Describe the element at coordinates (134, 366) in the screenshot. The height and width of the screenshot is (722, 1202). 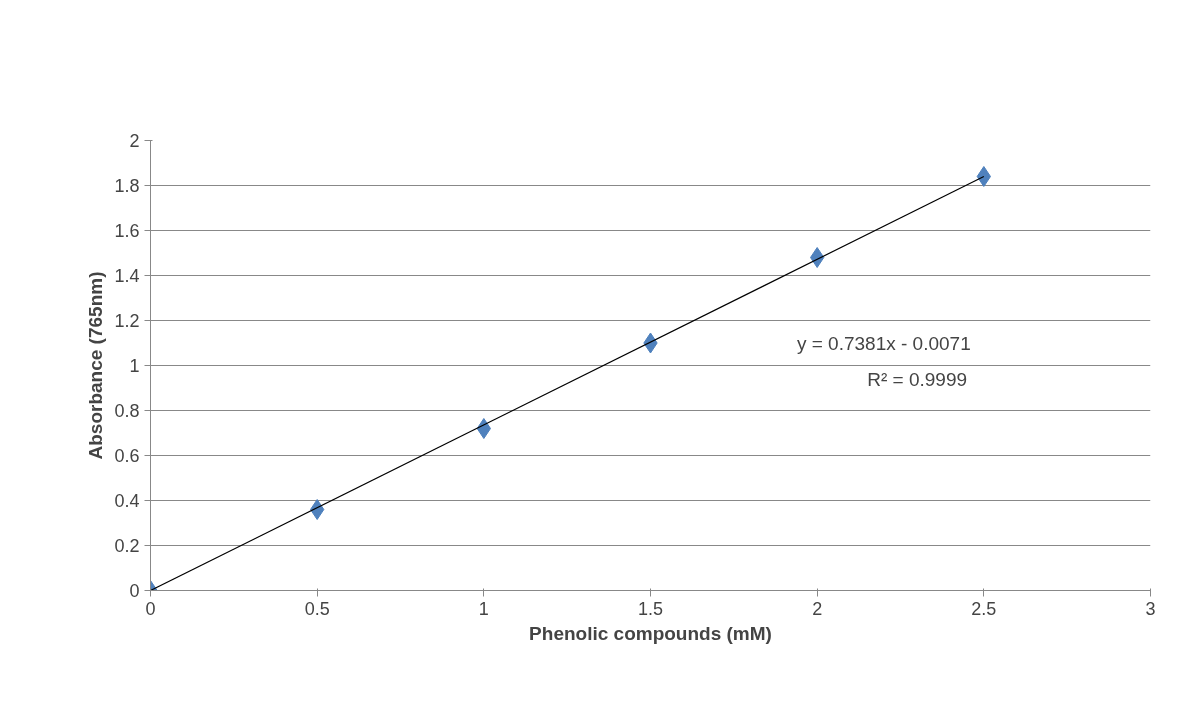
I see `y-tick-label: 1` at that location.